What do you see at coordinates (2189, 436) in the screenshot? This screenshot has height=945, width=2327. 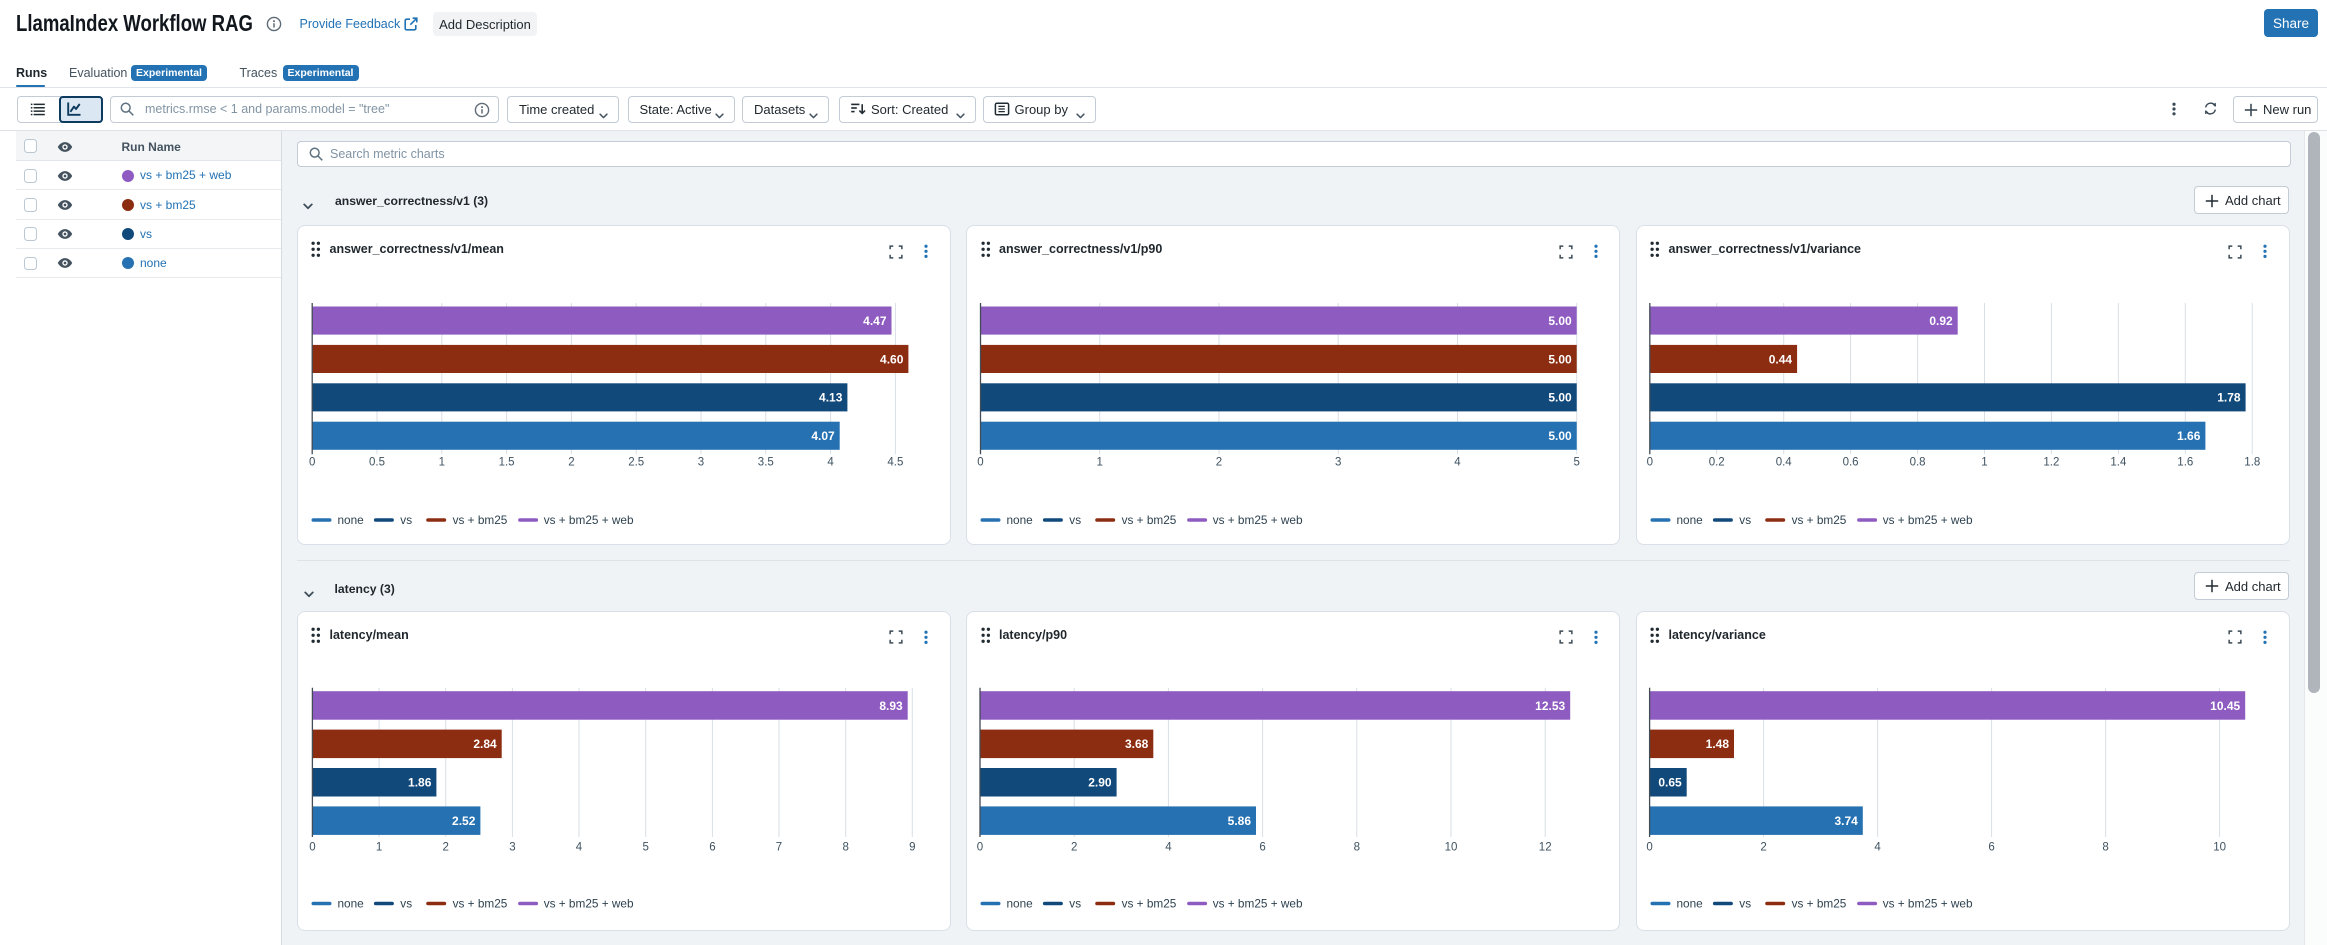 I see `svg-text: 1.66` at bounding box center [2189, 436].